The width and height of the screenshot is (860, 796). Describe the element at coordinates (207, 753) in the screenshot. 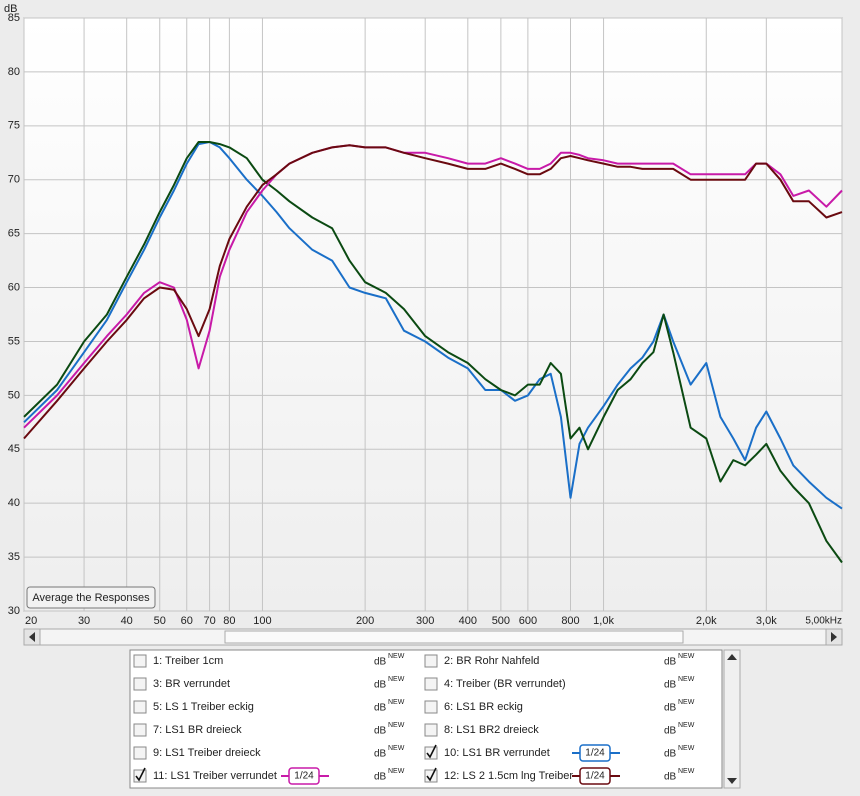

I see `response-label: 9: LS1 Treiber dreieck` at that location.